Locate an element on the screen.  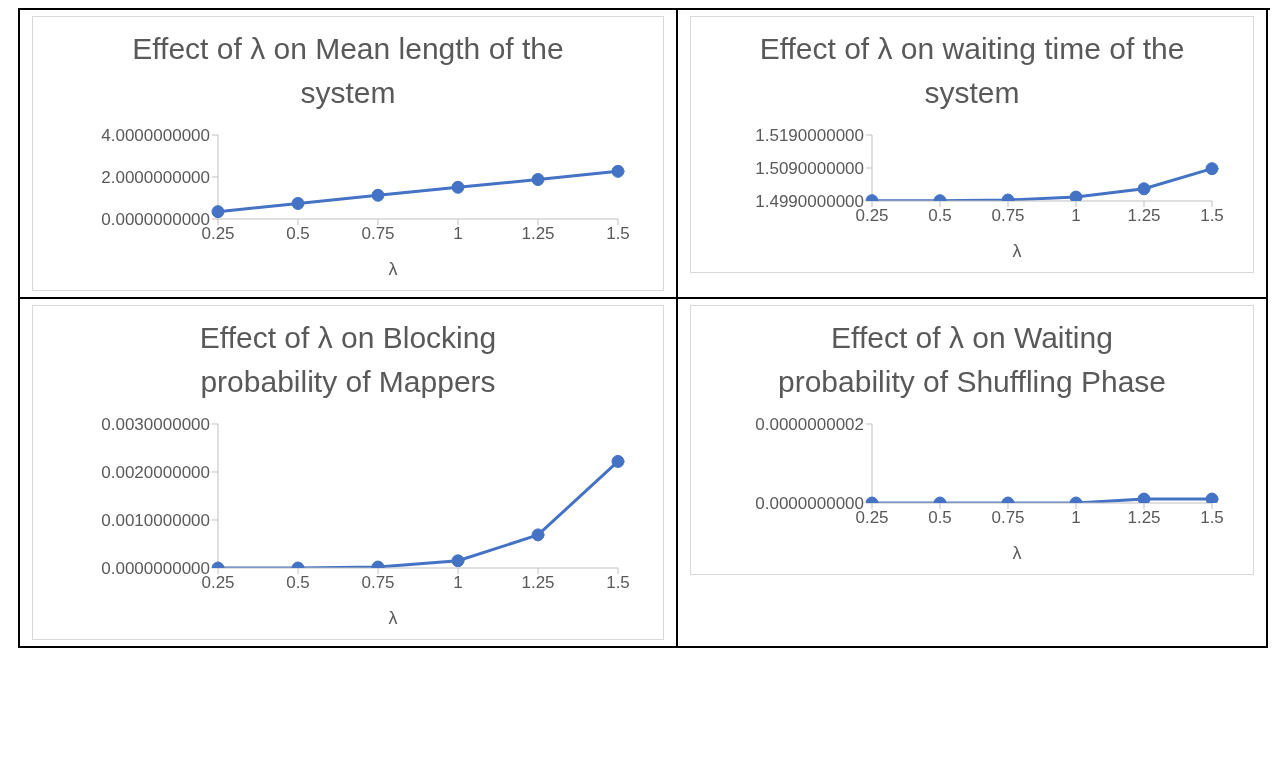
chart-title: Effect of λ on Waiting probability of Shuffling Phase is located at coordinates (971, 360).